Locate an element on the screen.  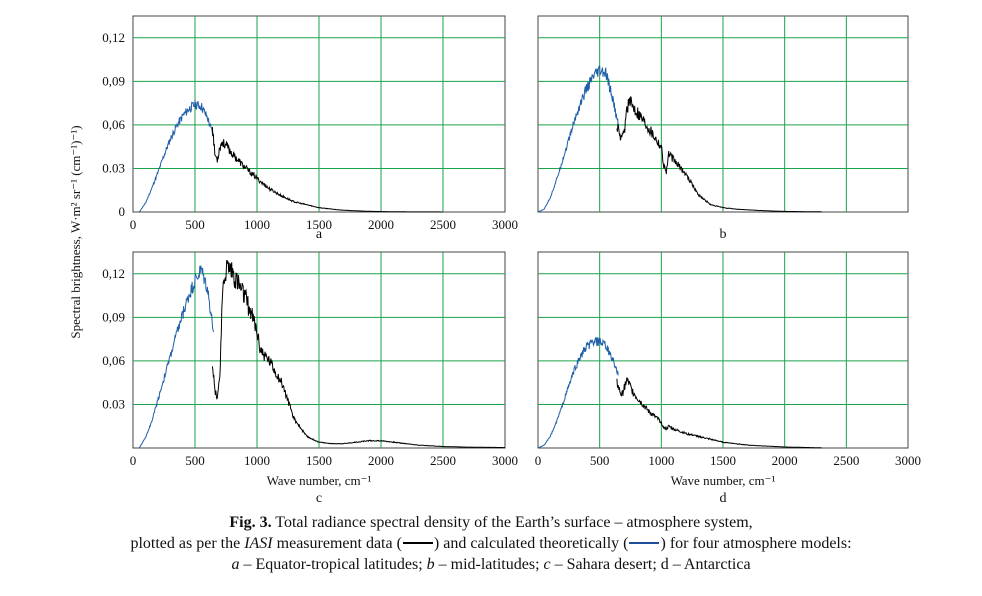
caption-line-2-pre: plotted as per the is located at coordinates (187, 543).